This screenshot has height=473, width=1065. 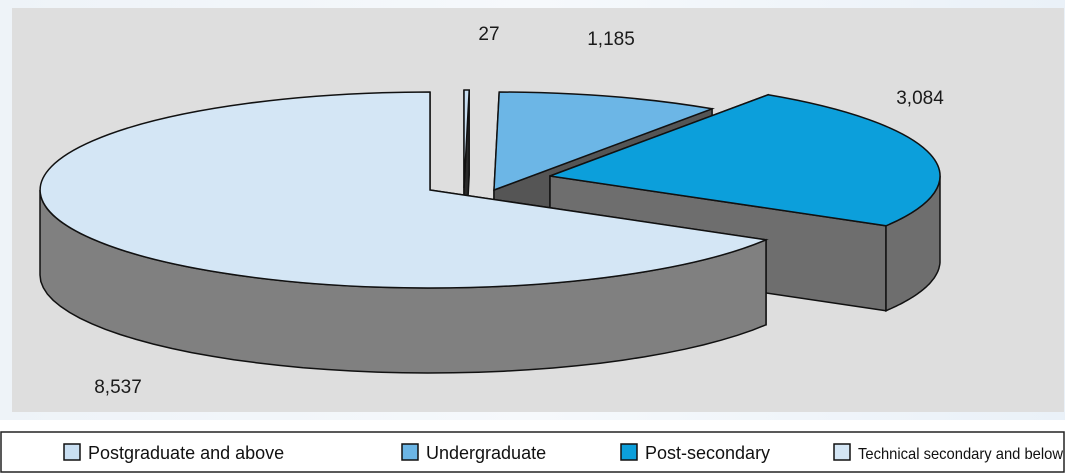 I want to click on value-label-2: 3,084, so click(x=920, y=98).